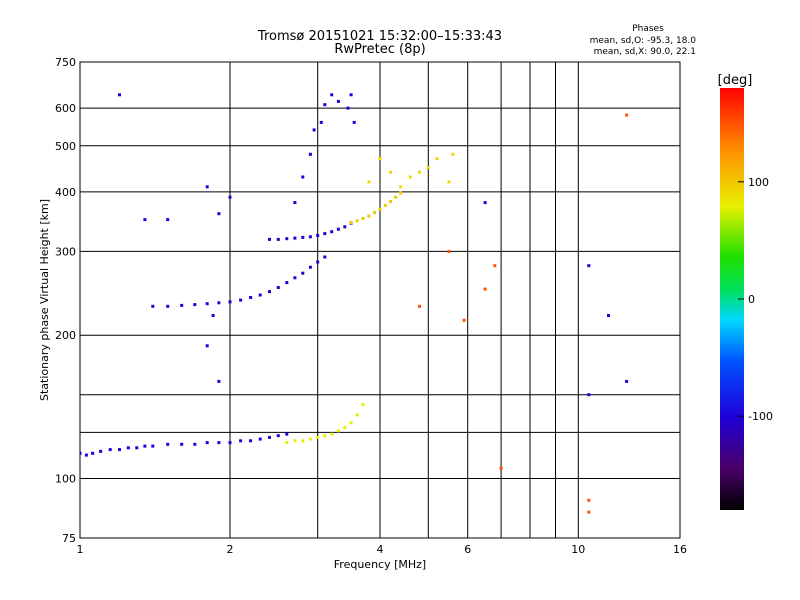 Image resolution: width=800 pixels, height=600 pixels. What do you see at coordinates (379, 49) in the screenshot?
I see `chart-subtitle: RwPretec (8p)` at bounding box center [379, 49].